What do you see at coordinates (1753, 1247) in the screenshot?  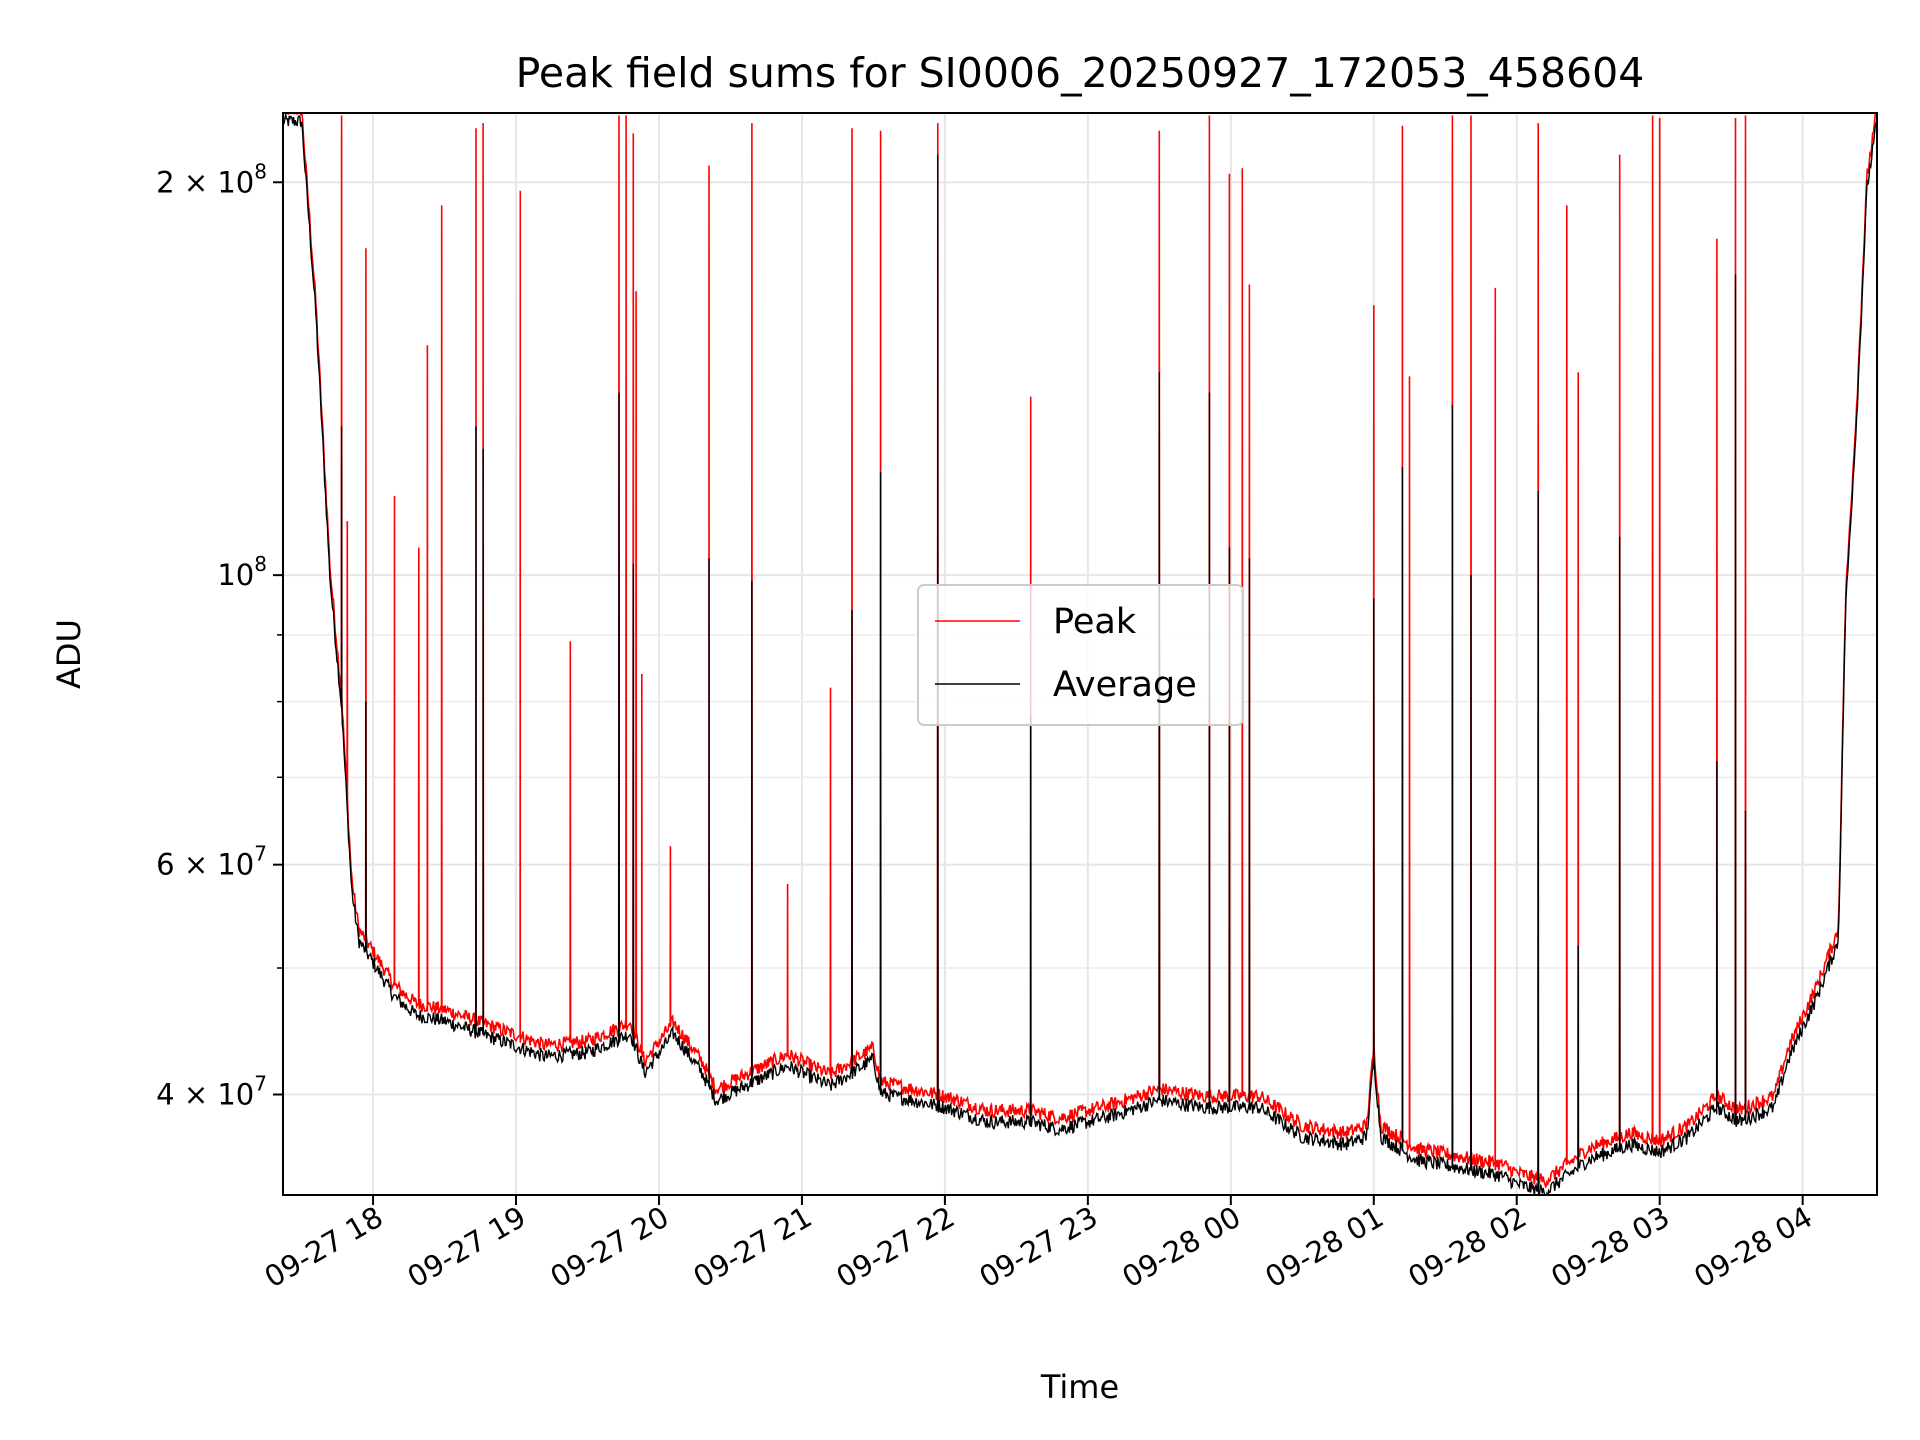 I see `x-tick-label: 09-28 04` at bounding box center [1753, 1247].